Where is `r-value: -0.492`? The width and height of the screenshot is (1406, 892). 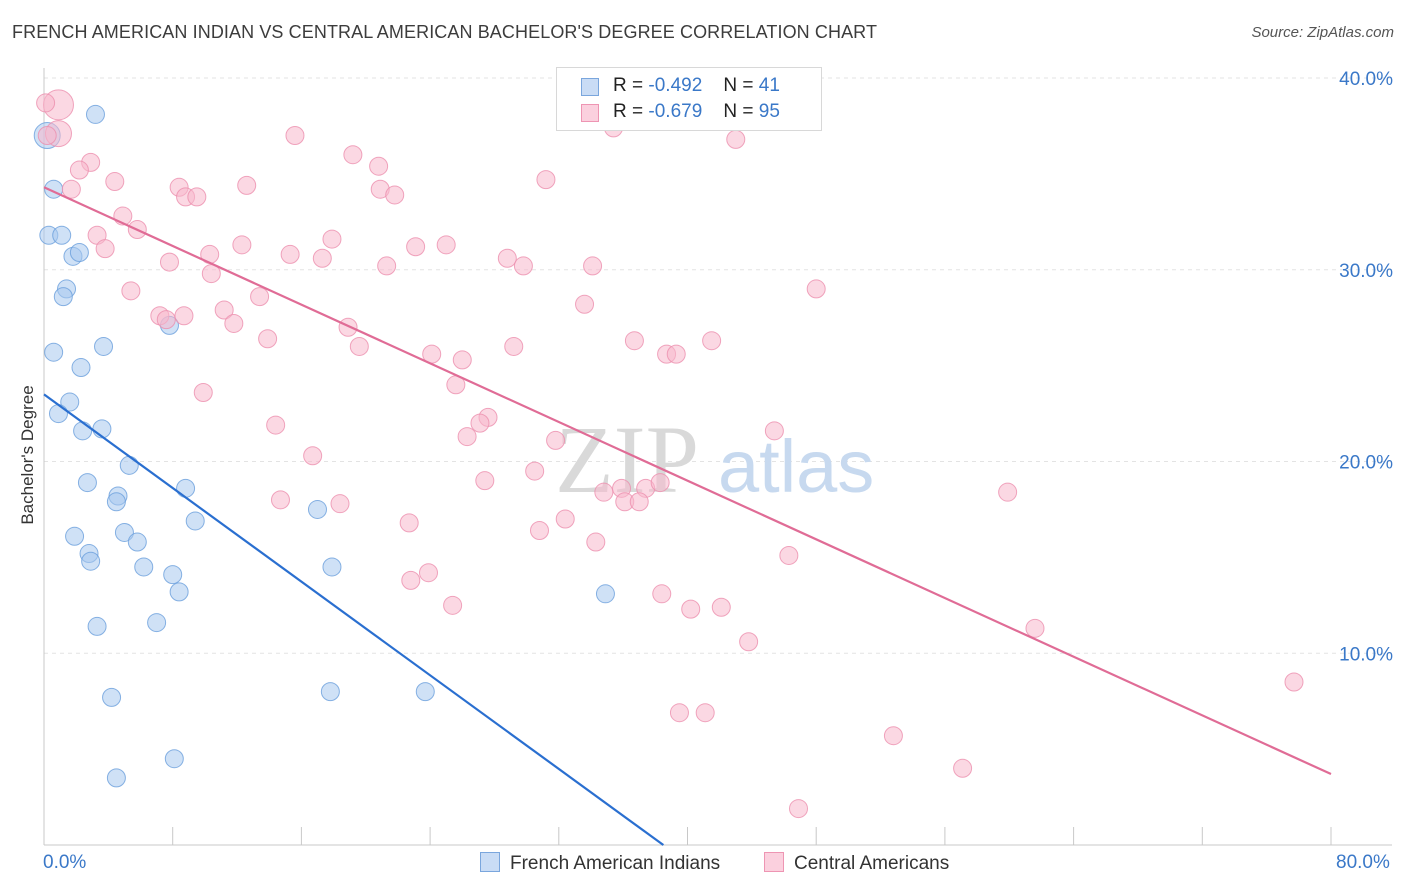 r-value: -0.492 is located at coordinates (675, 85).